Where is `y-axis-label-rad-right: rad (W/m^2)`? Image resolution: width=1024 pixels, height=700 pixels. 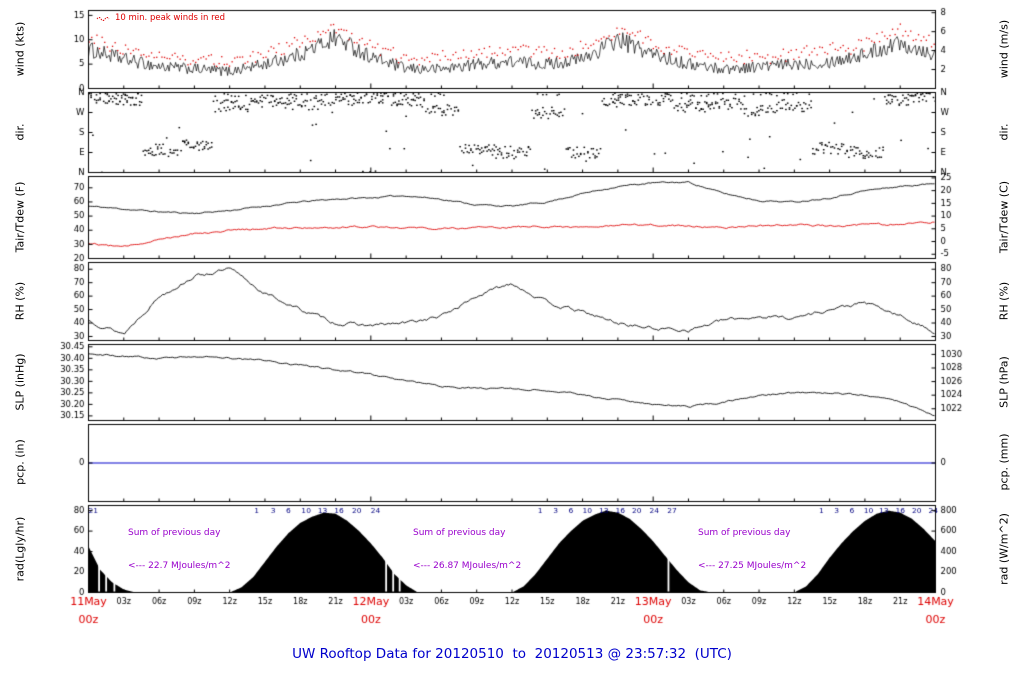 y-axis-label-rad-right: rad (W/m^2) is located at coordinates (1004, 549).